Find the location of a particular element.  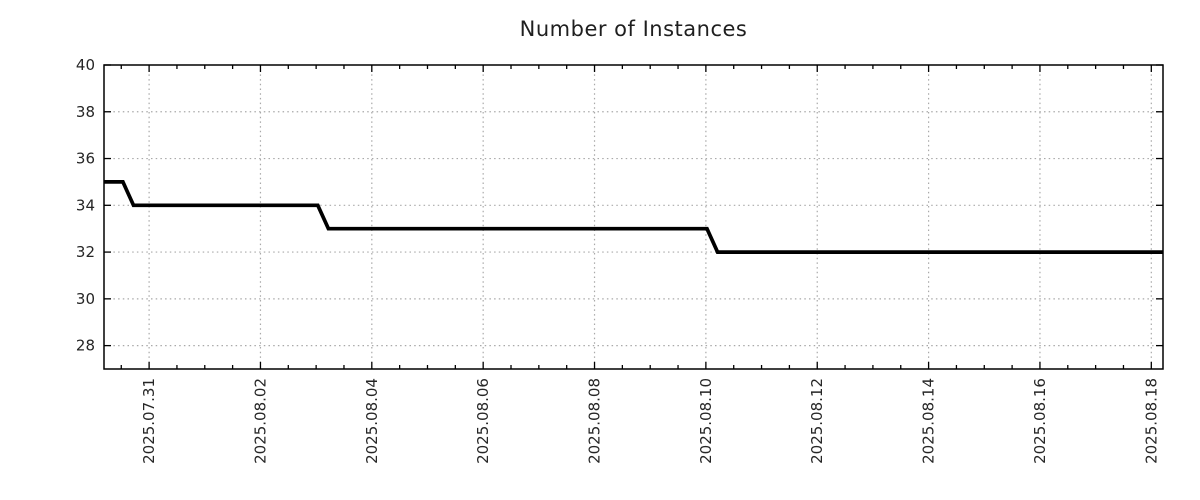

x-tick-label: 2025.08.10 is located at coordinates (706, 421).